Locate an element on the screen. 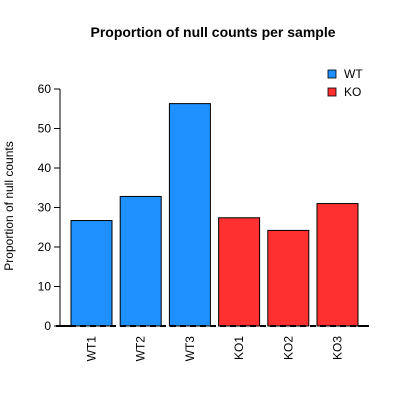 The width and height of the screenshot is (400, 405). y-tick-label: 40 is located at coordinates (45, 168).